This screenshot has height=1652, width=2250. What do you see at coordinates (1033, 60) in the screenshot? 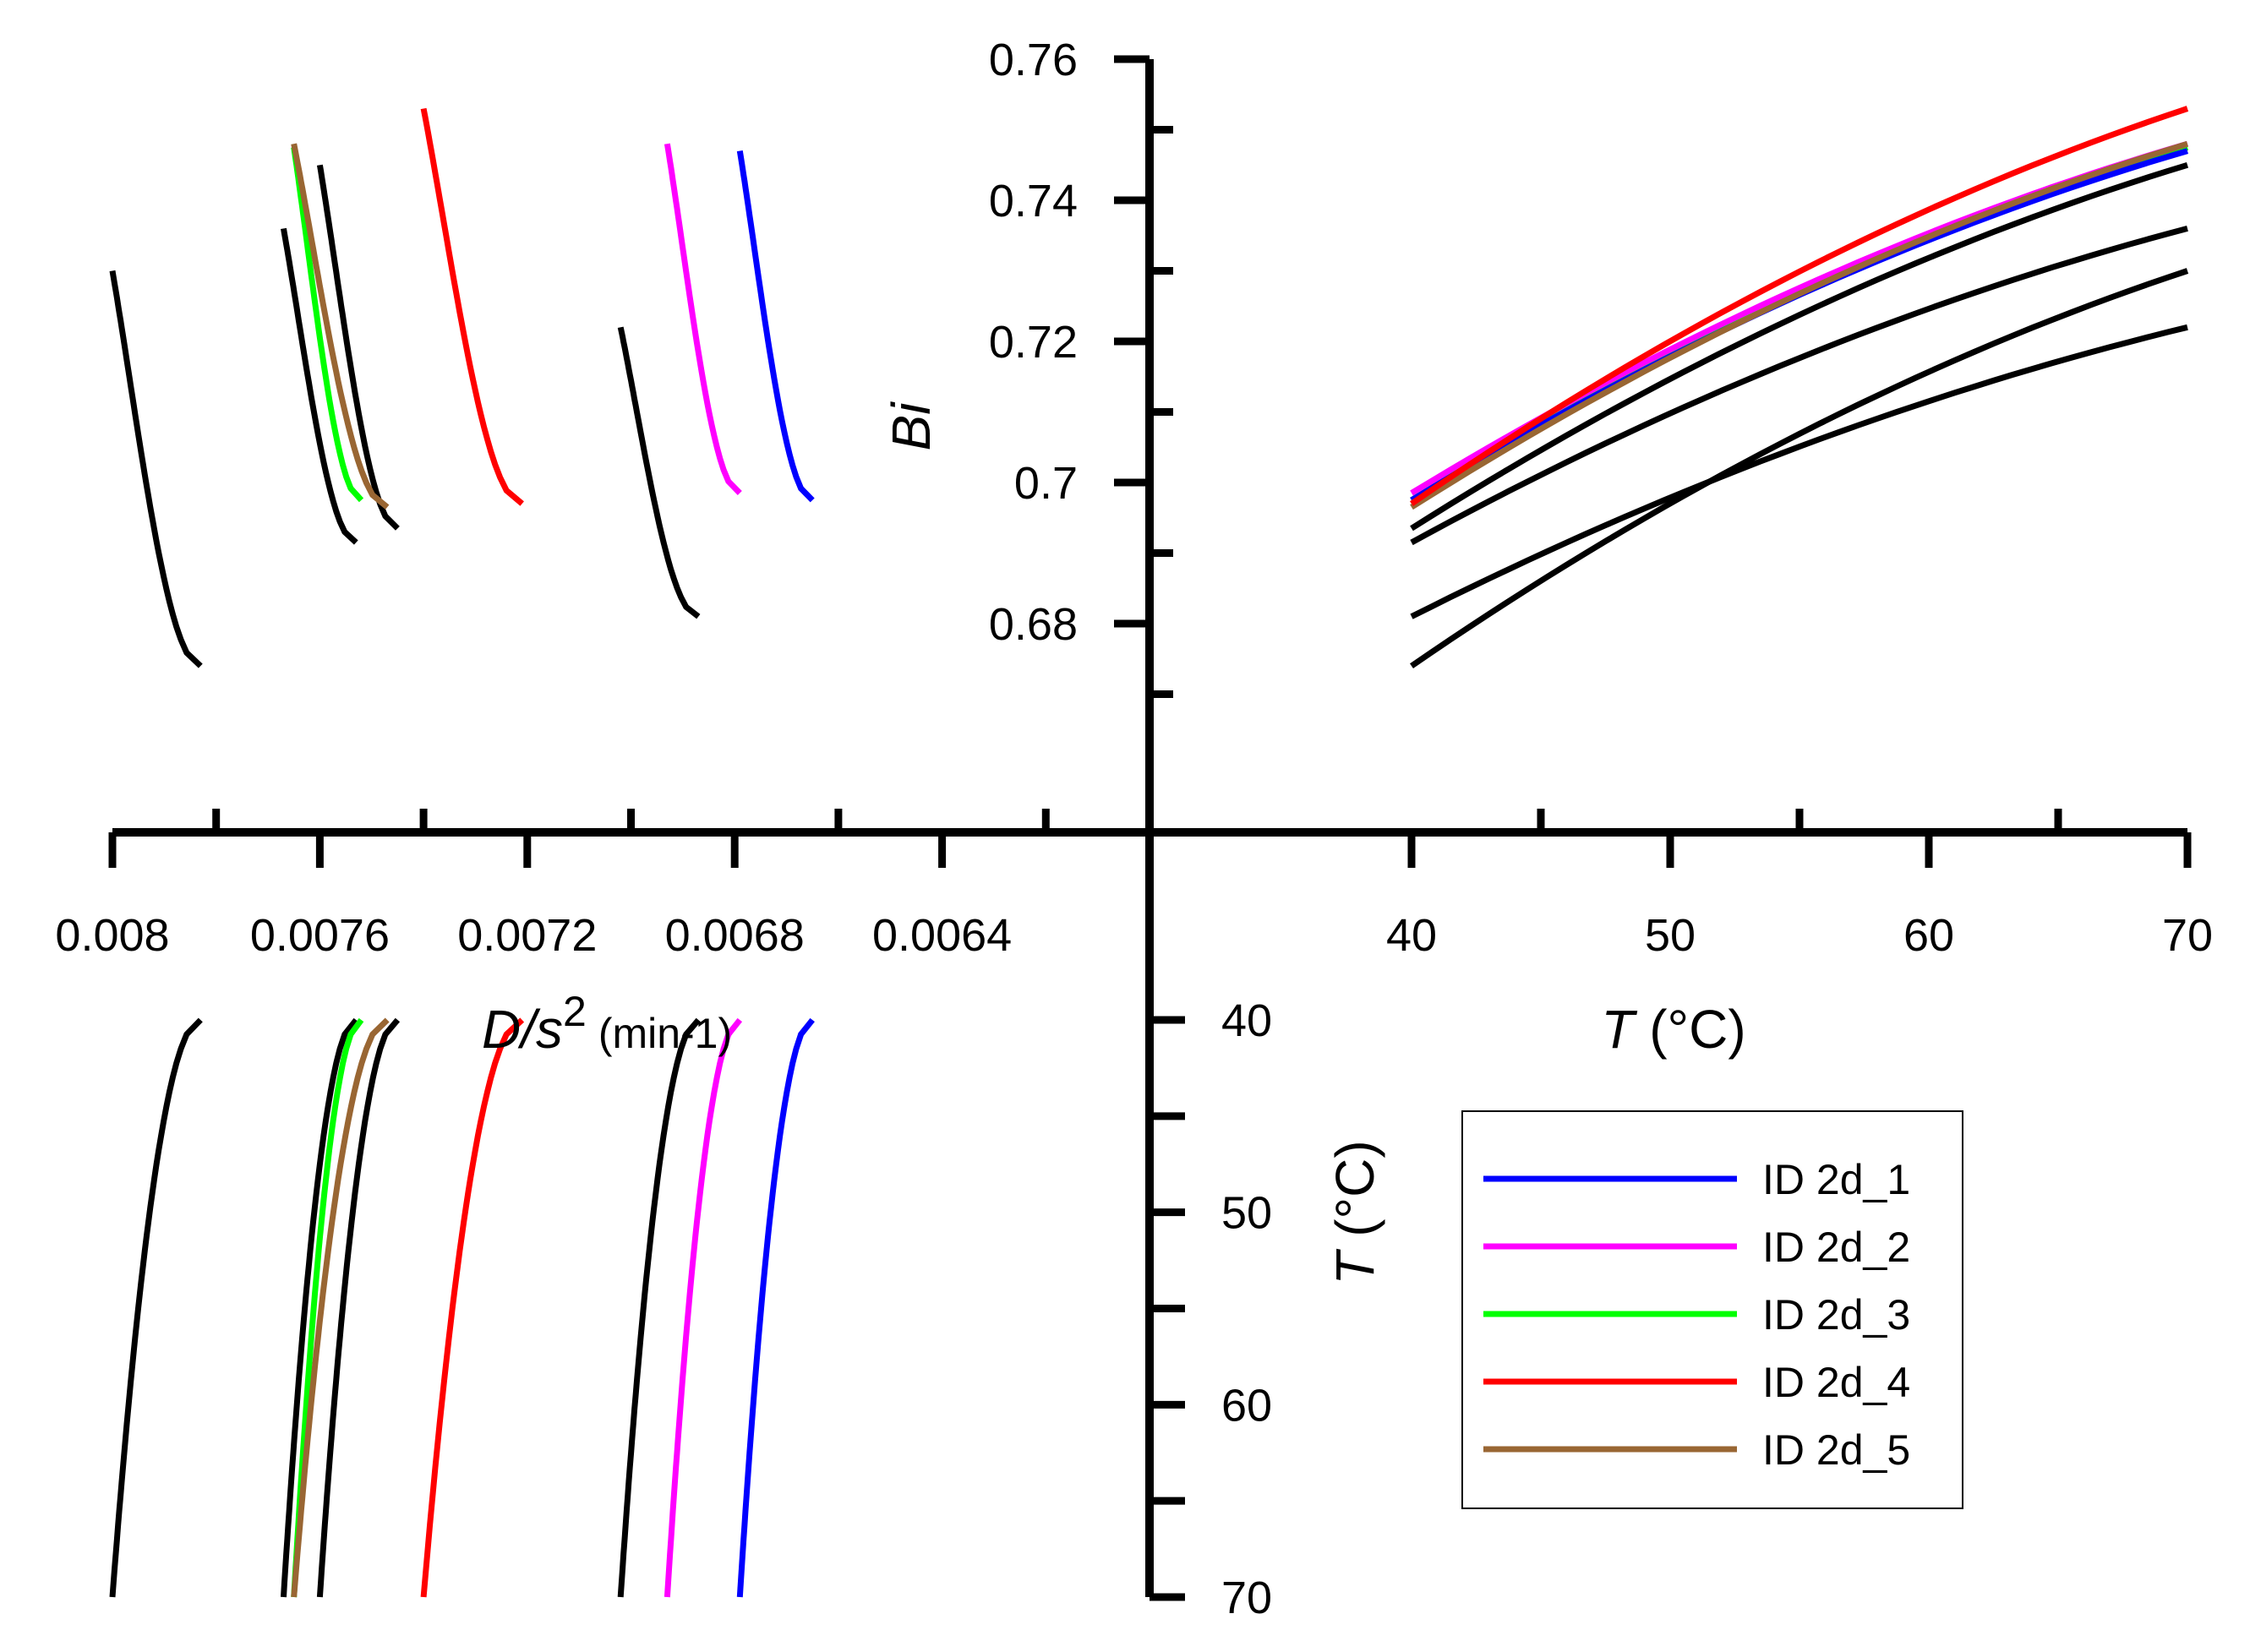
I see `tick-label-bi: 0.76` at bounding box center [1033, 60].